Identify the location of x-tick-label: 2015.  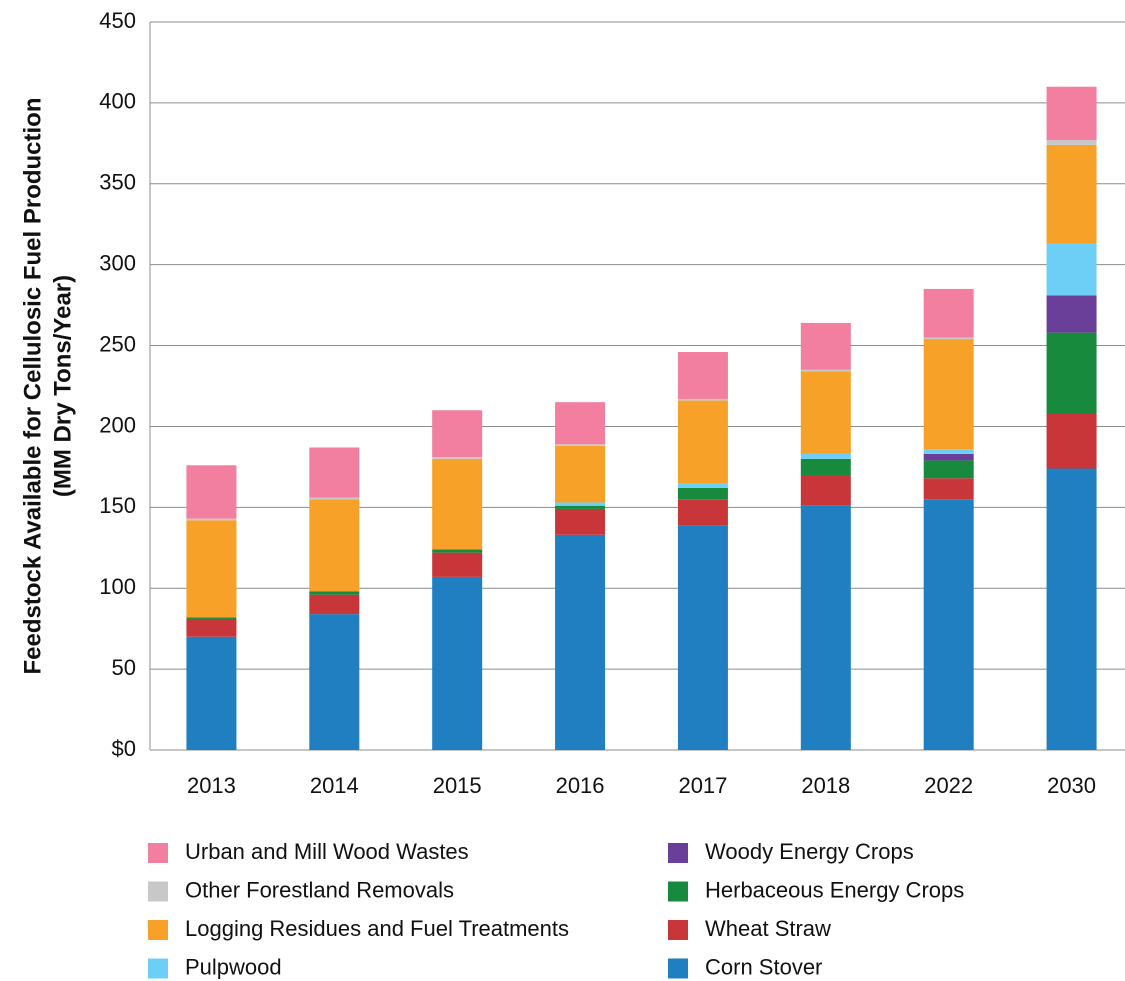
(457, 785).